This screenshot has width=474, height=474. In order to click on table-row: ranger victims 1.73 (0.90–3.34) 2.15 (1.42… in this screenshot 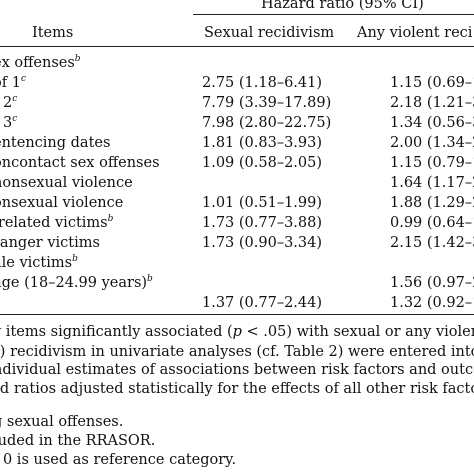, I will do `click(237, 243)`.